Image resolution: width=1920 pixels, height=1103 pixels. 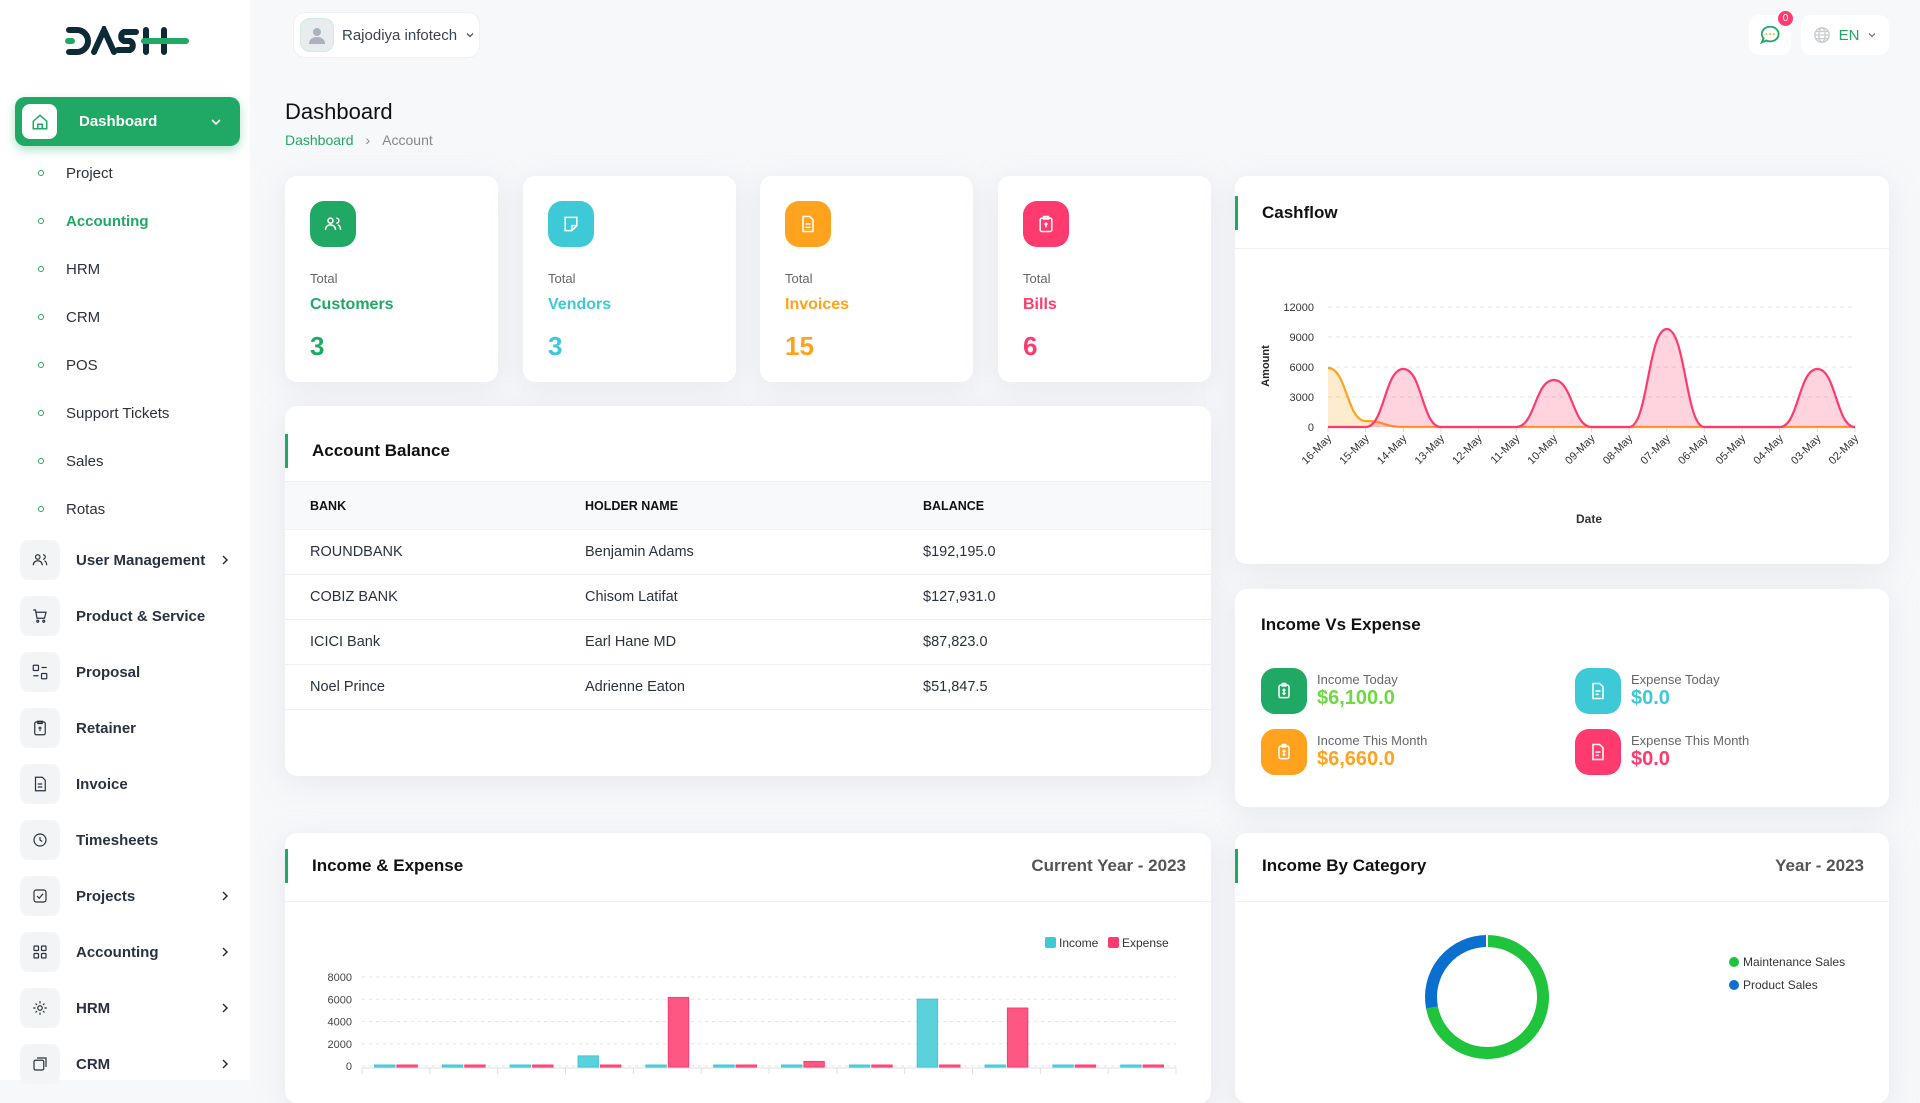 I want to click on sidebar-item-accounting: Accounting, so click(x=125, y=952).